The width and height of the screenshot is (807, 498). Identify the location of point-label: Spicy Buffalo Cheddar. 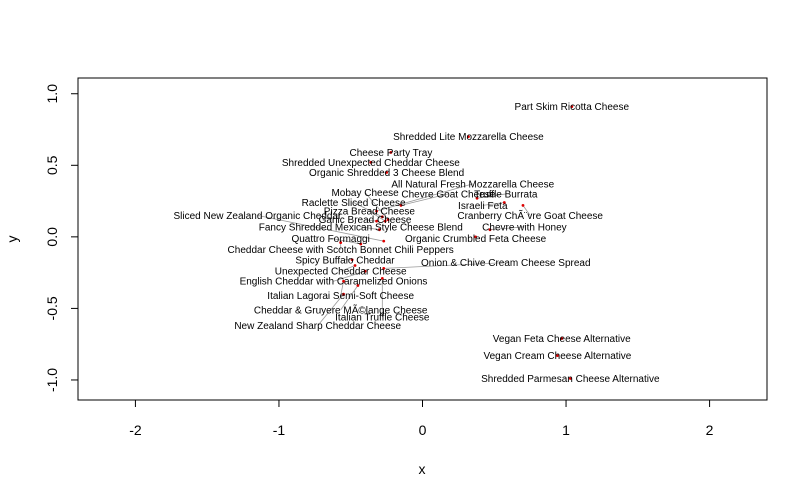
(345, 260).